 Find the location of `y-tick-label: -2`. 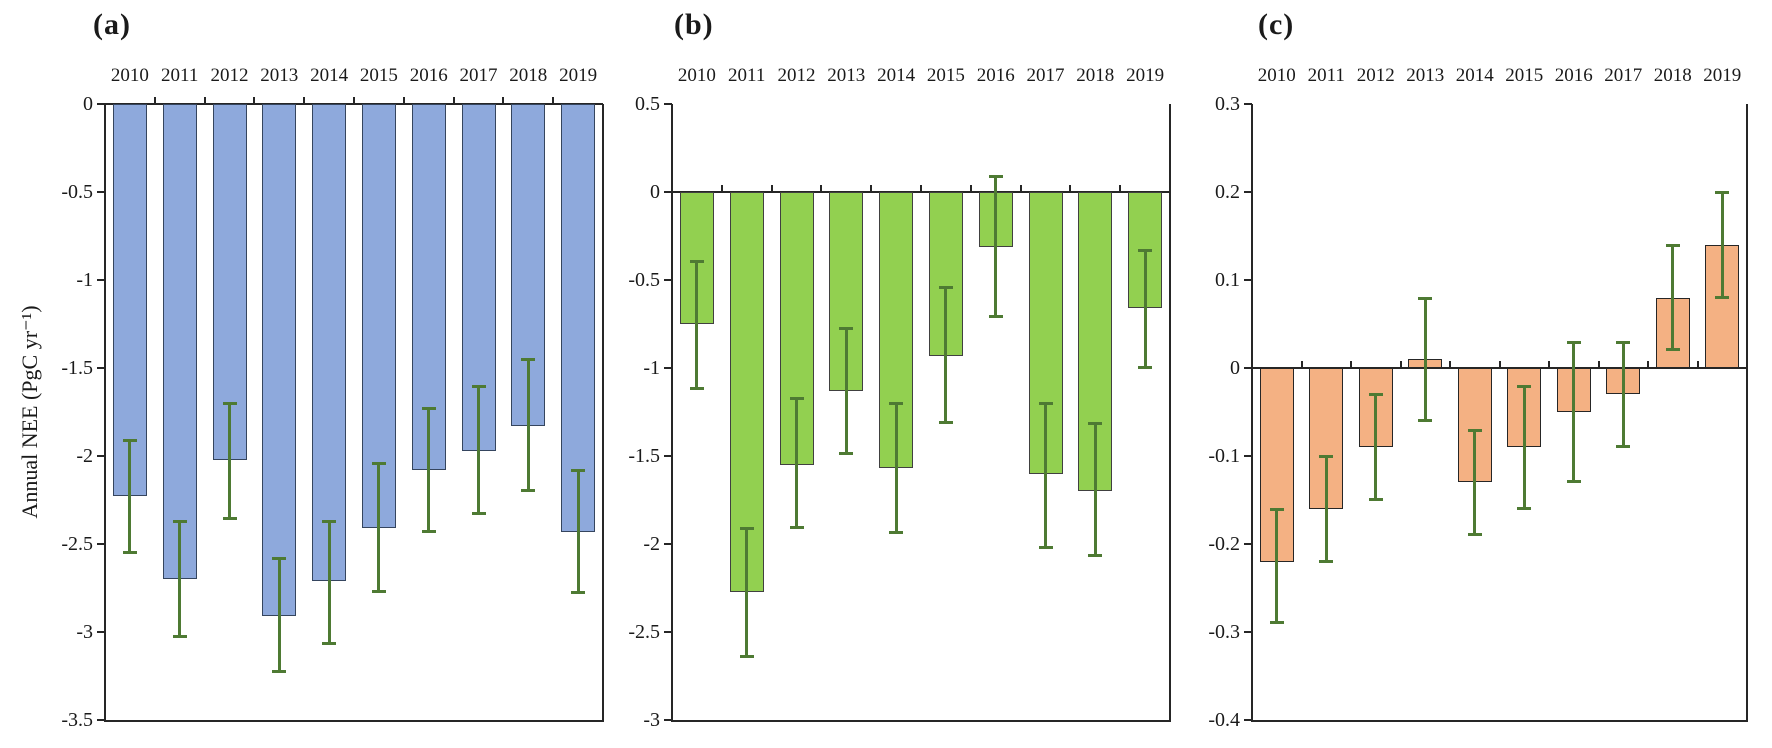

y-tick-label: -2 is located at coordinates (651, 544).